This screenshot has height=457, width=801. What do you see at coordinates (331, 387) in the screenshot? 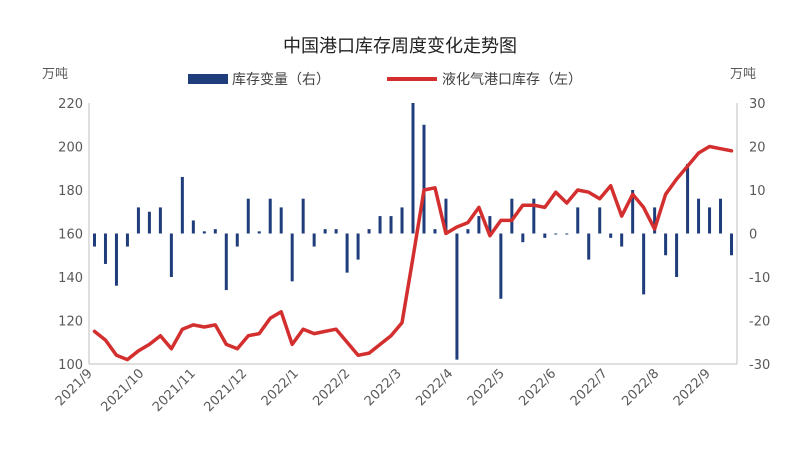
I see `x-tick-label: 2022/2` at bounding box center [331, 387].